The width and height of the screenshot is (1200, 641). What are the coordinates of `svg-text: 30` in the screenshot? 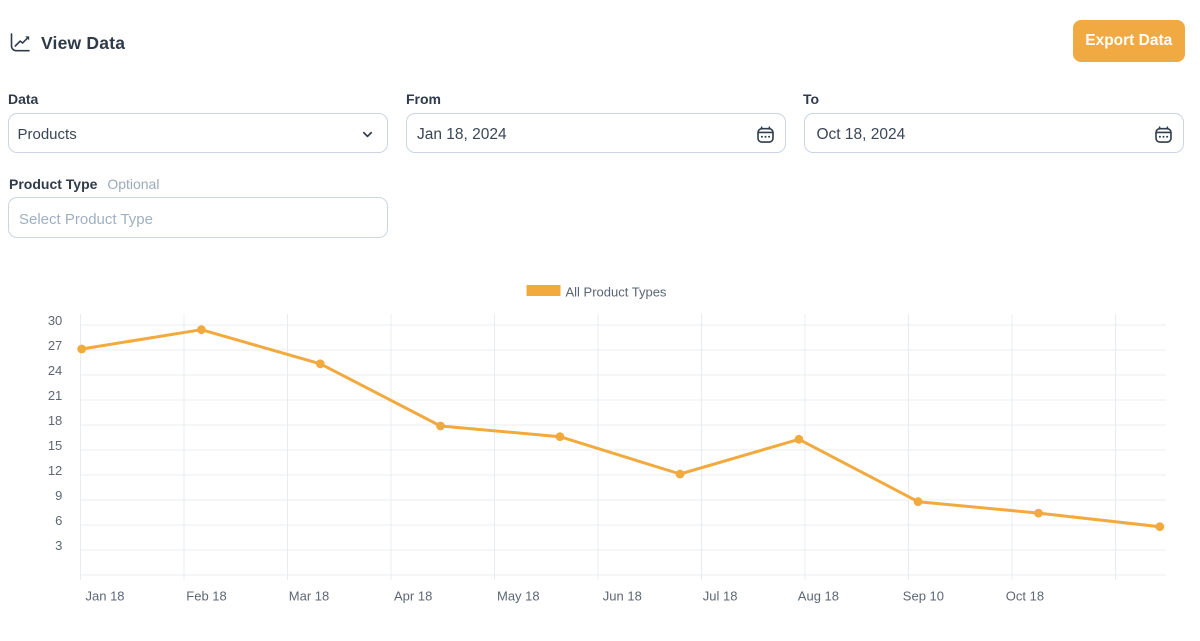 It's located at (55, 320).